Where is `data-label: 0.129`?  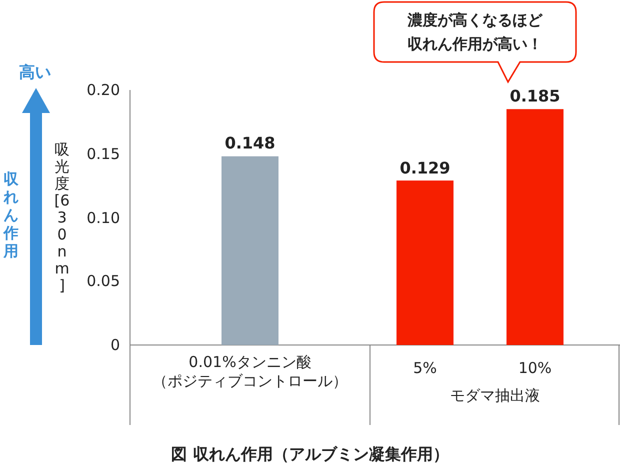 data-label: 0.129 is located at coordinates (425, 168).